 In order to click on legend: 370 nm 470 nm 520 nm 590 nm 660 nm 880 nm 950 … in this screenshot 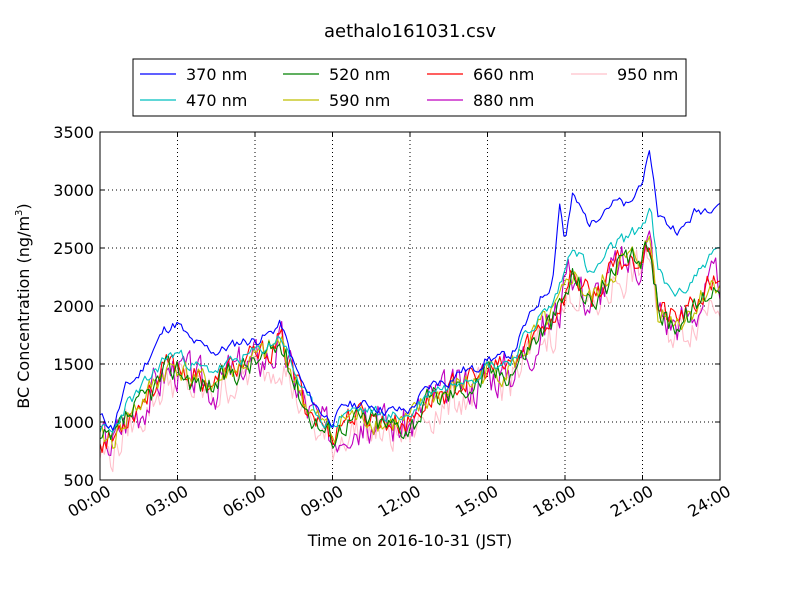, I will do `click(409, 87)`.